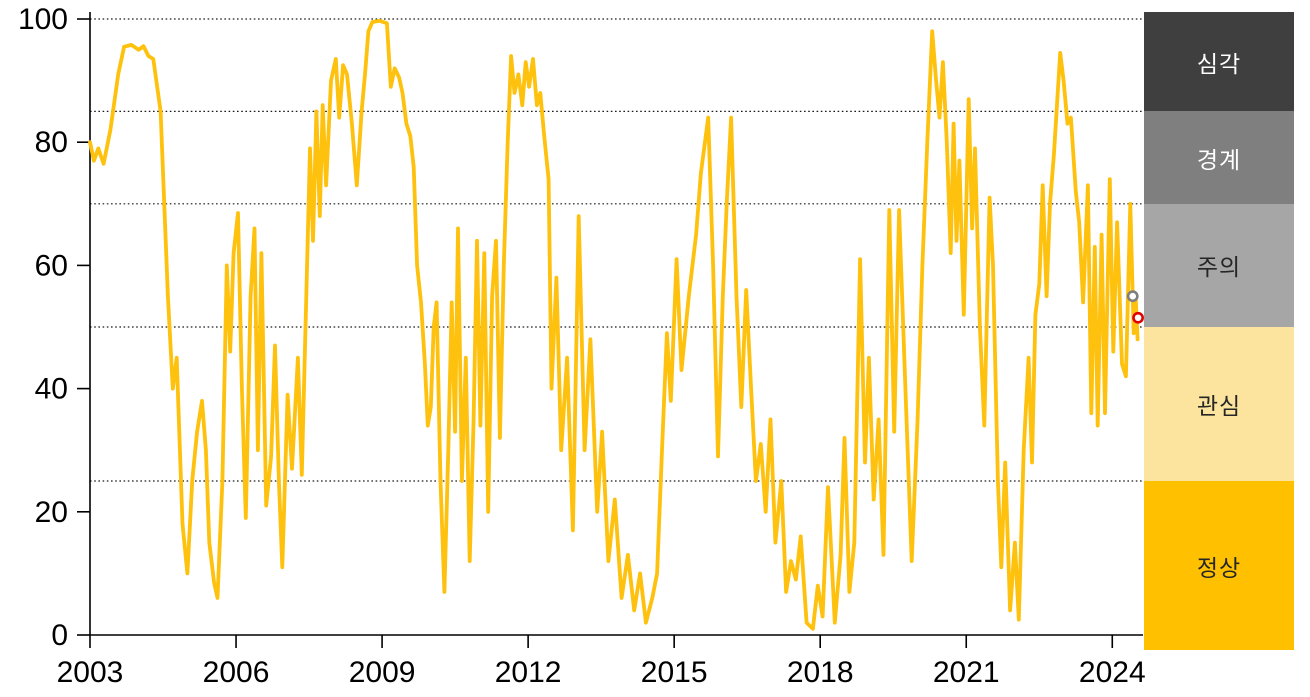  I want to click on x-tick-label-2003: 2003, so click(90, 672).